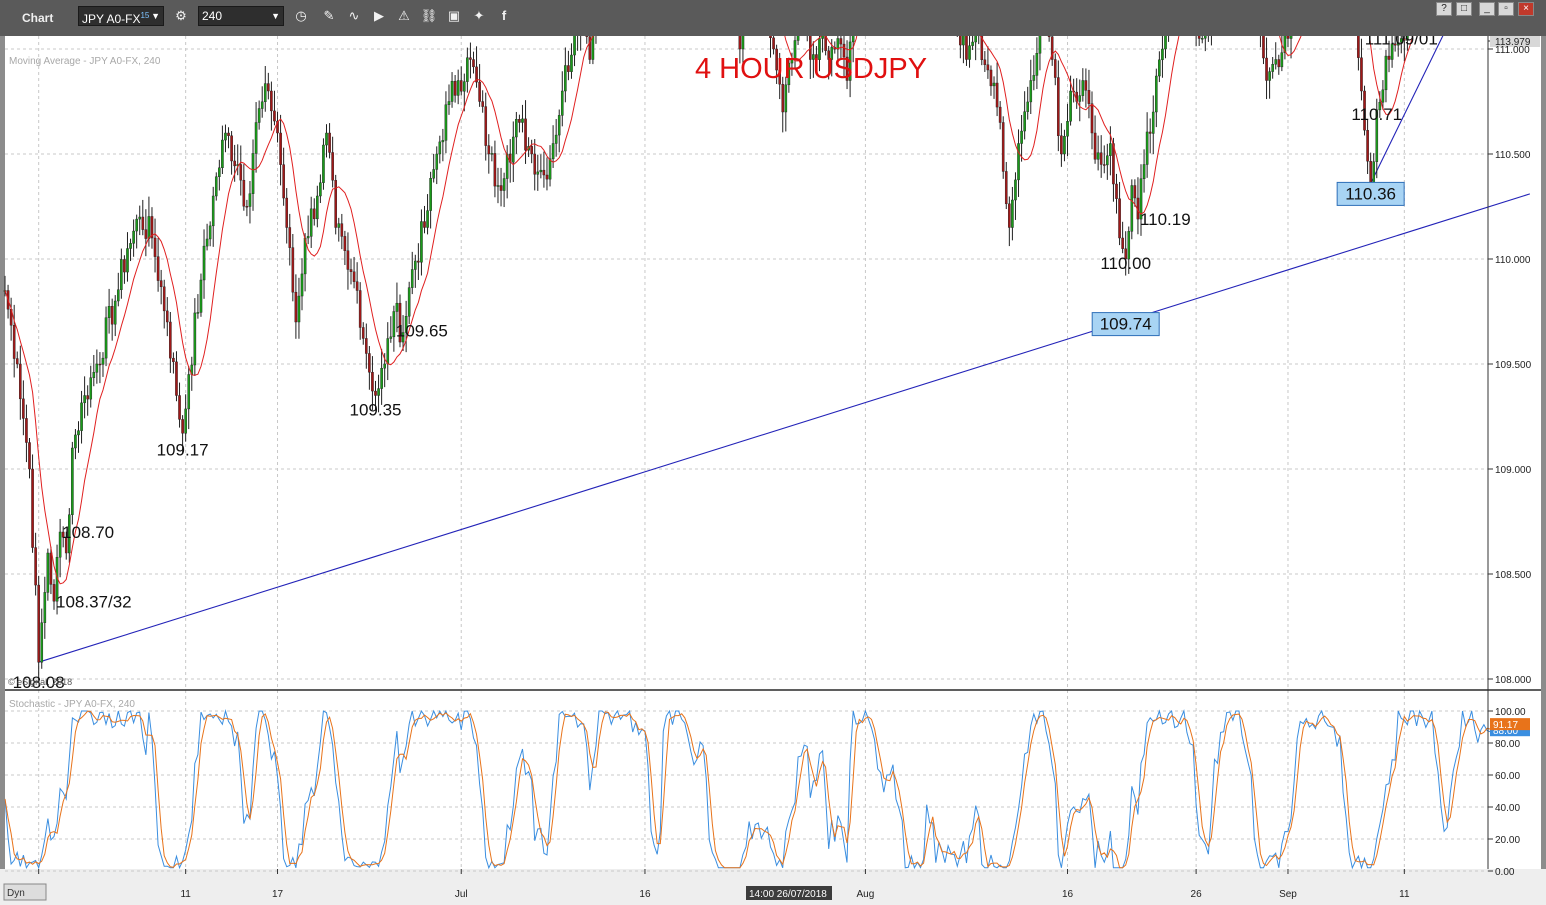  I want to click on close-button: ×, so click(1526, 9).